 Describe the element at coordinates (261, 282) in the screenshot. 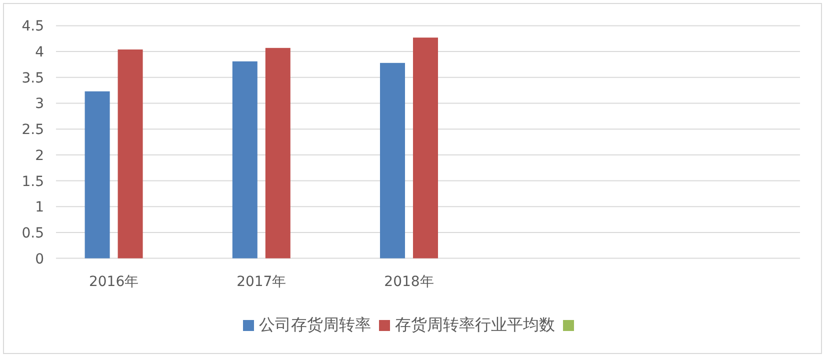

I see `x-tick-label: 2017年` at that location.